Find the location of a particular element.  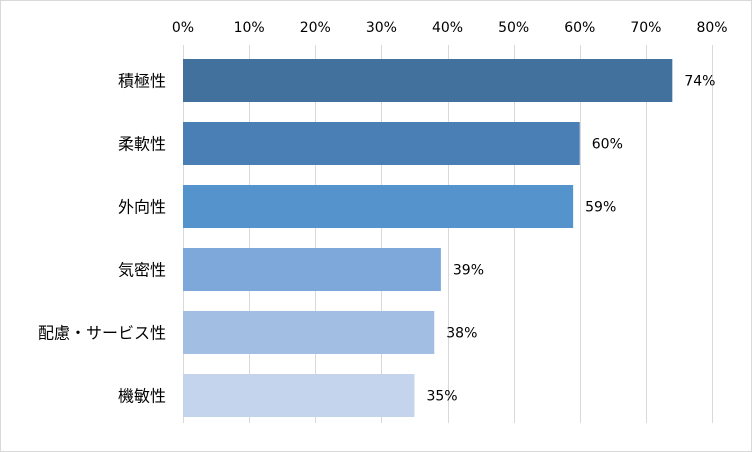

category-label: 柔軟性 is located at coordinates (142, 144).